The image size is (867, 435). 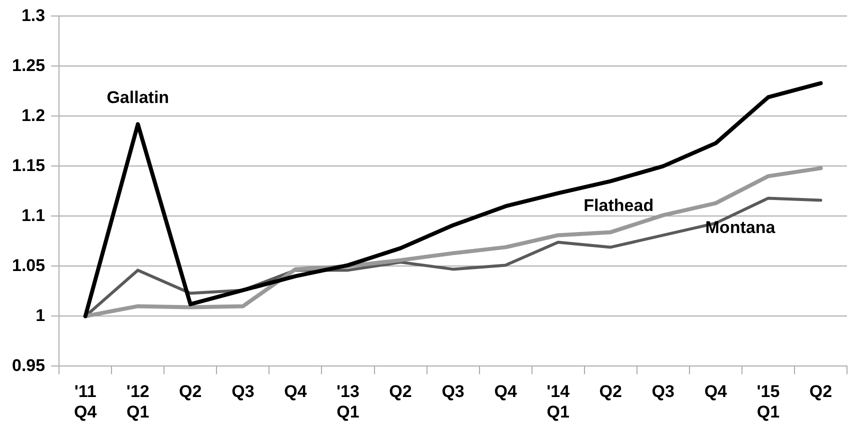 I want to click on y-tick-label: 1.15, so click(x=29, y=165).